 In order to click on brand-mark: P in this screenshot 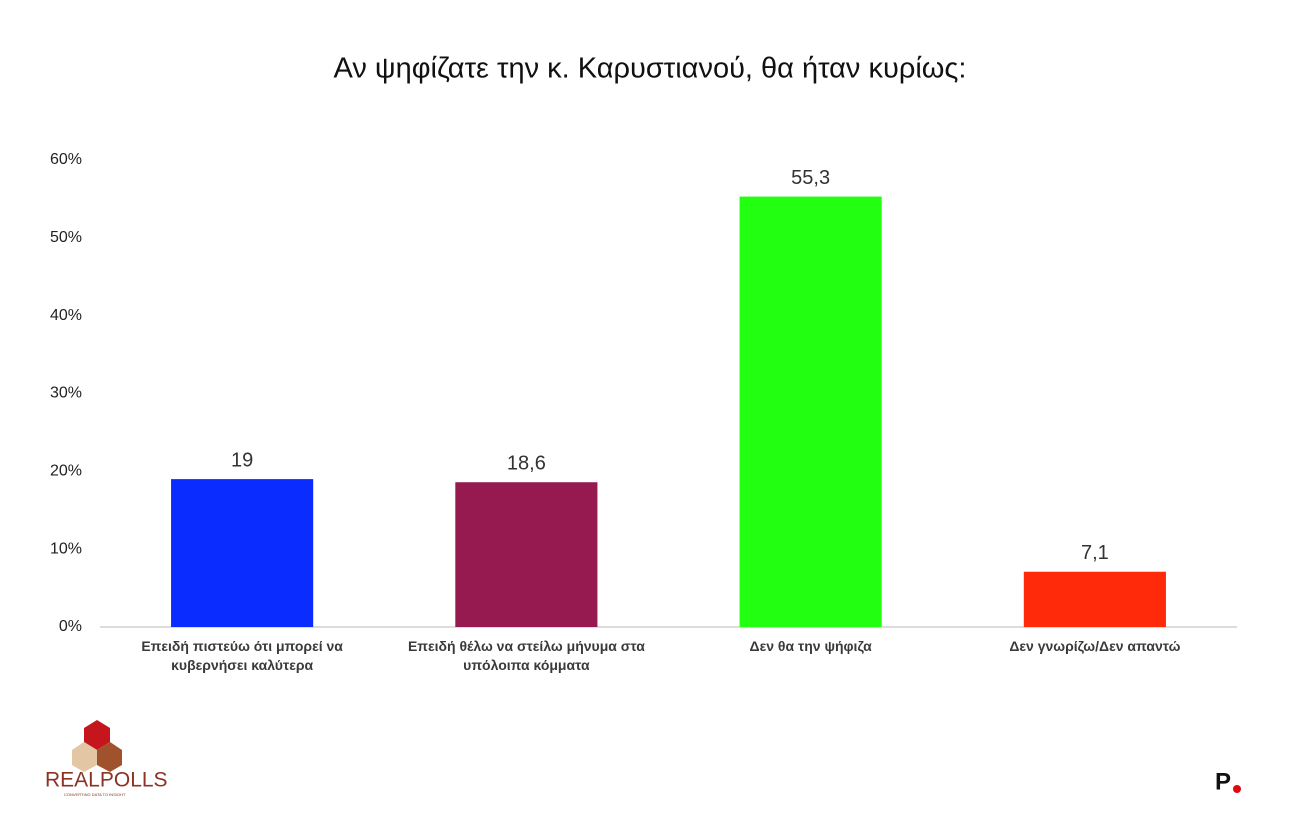, I will do `click(1223, 781)`.